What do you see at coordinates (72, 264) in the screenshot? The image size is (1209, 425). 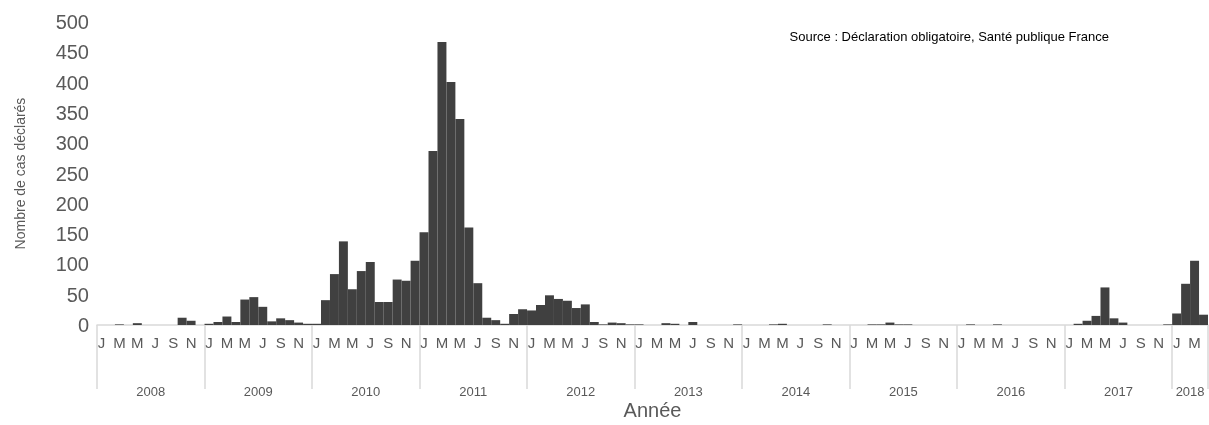 I see `y-tick-label: 100` at bounding box center [72, 264].